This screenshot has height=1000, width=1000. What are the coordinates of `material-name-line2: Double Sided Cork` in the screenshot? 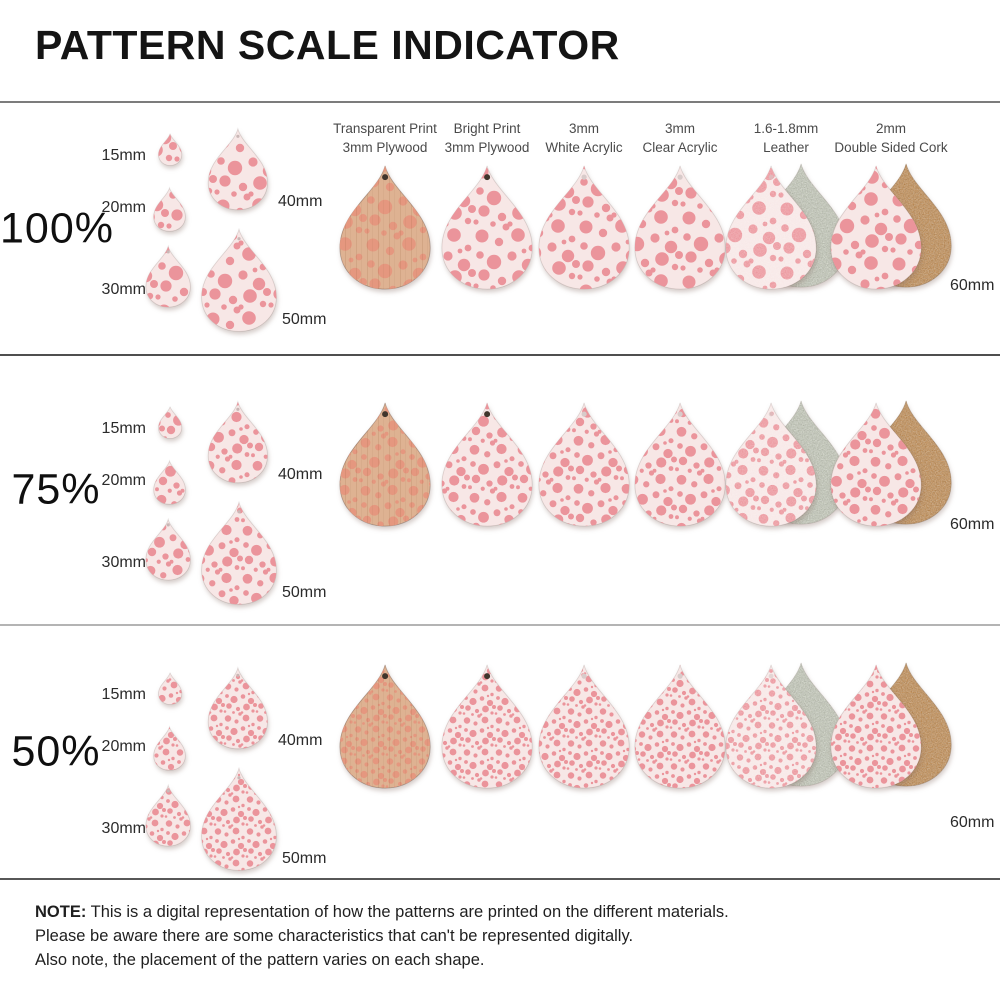 It's located at (891, 147).